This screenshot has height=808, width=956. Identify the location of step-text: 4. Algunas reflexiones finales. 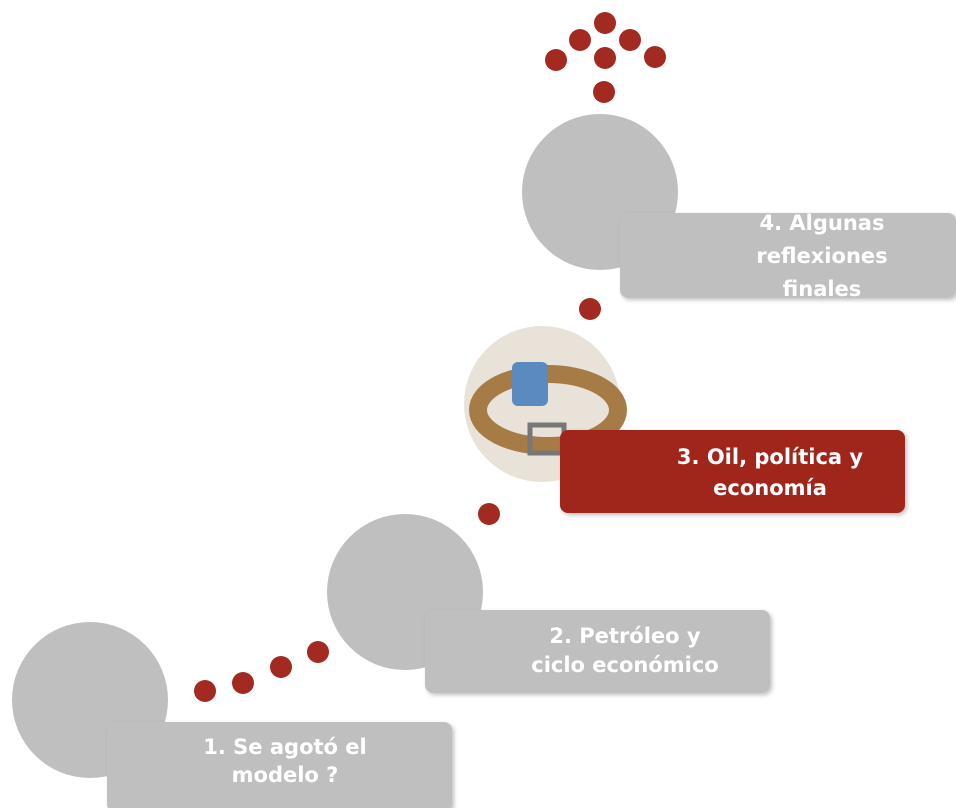
(821, 256).